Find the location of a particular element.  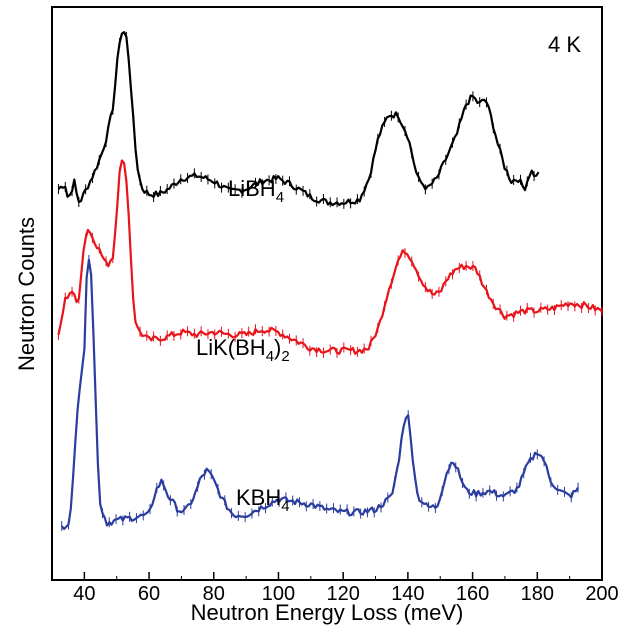

x-tick-label: 120 is located at coordinates (342, 594).